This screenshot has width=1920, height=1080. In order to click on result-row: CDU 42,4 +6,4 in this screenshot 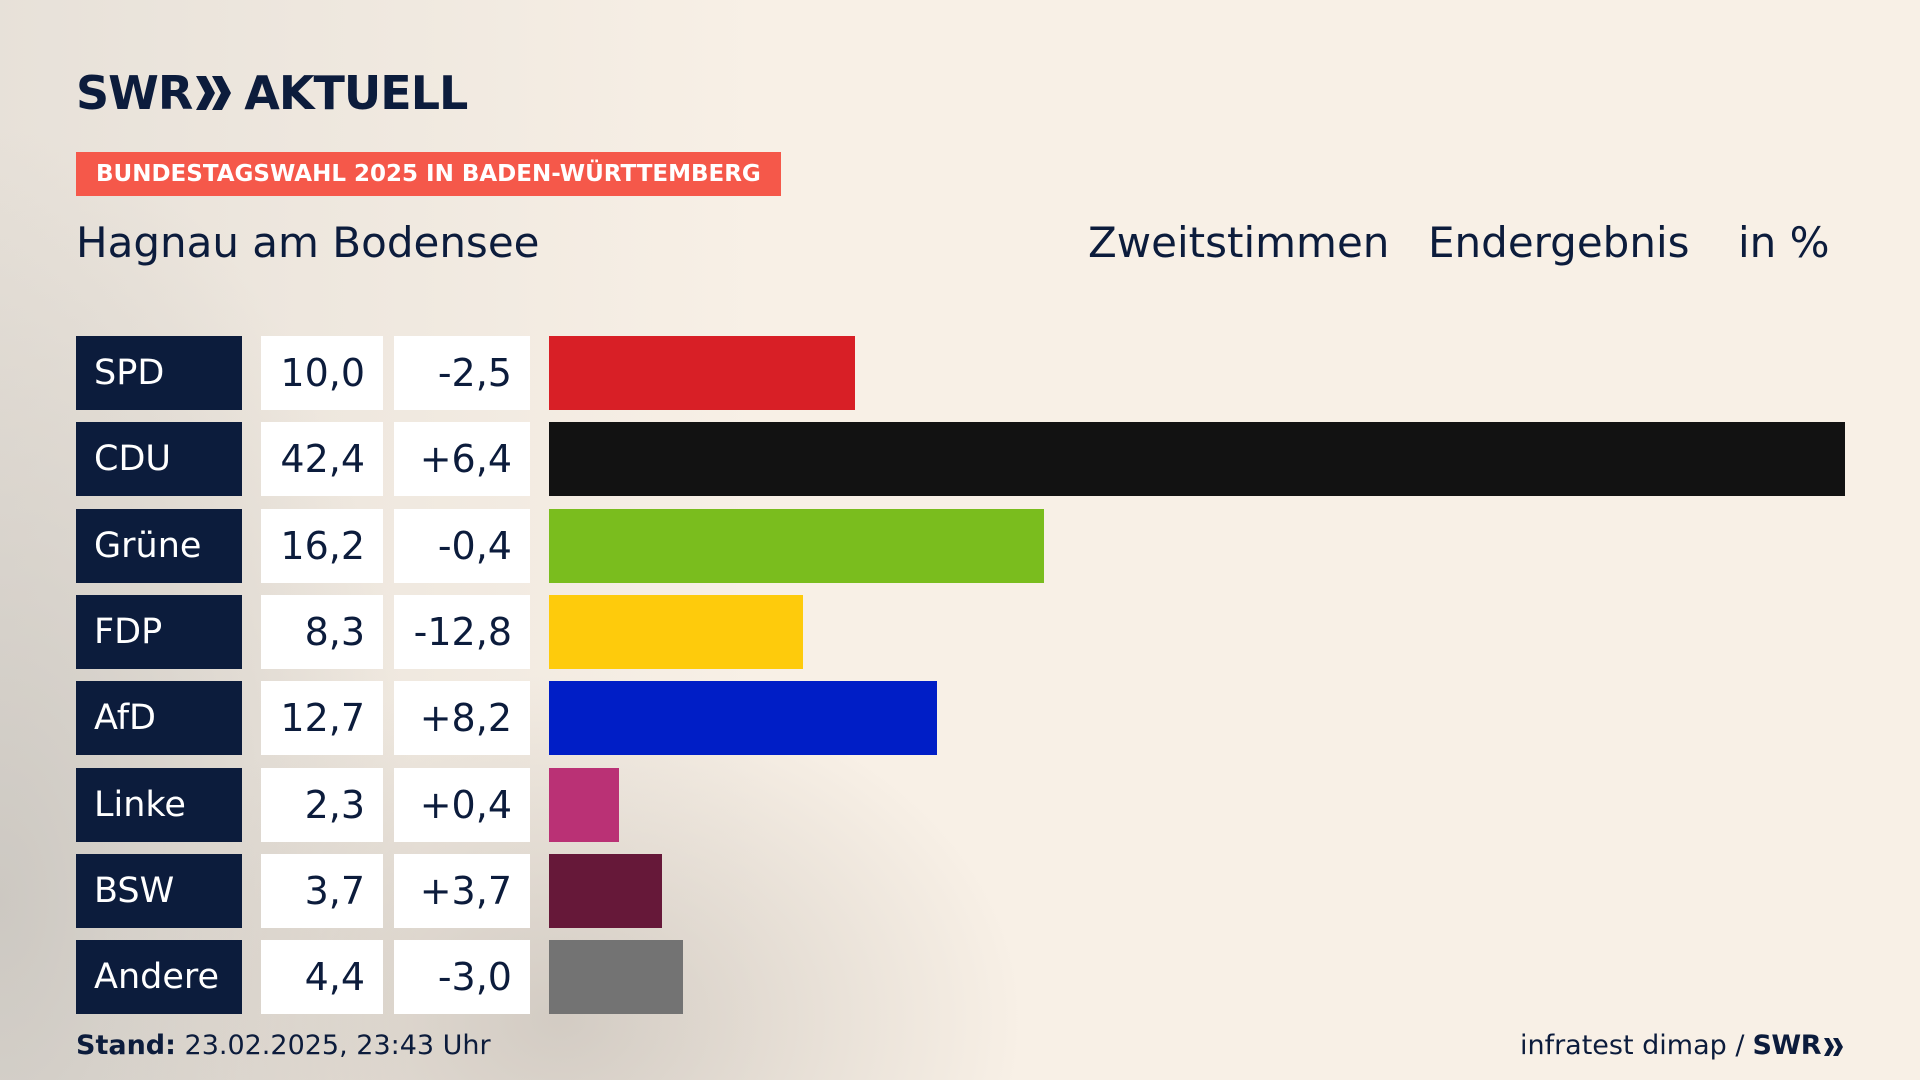, I will do `click(960, 459)`.